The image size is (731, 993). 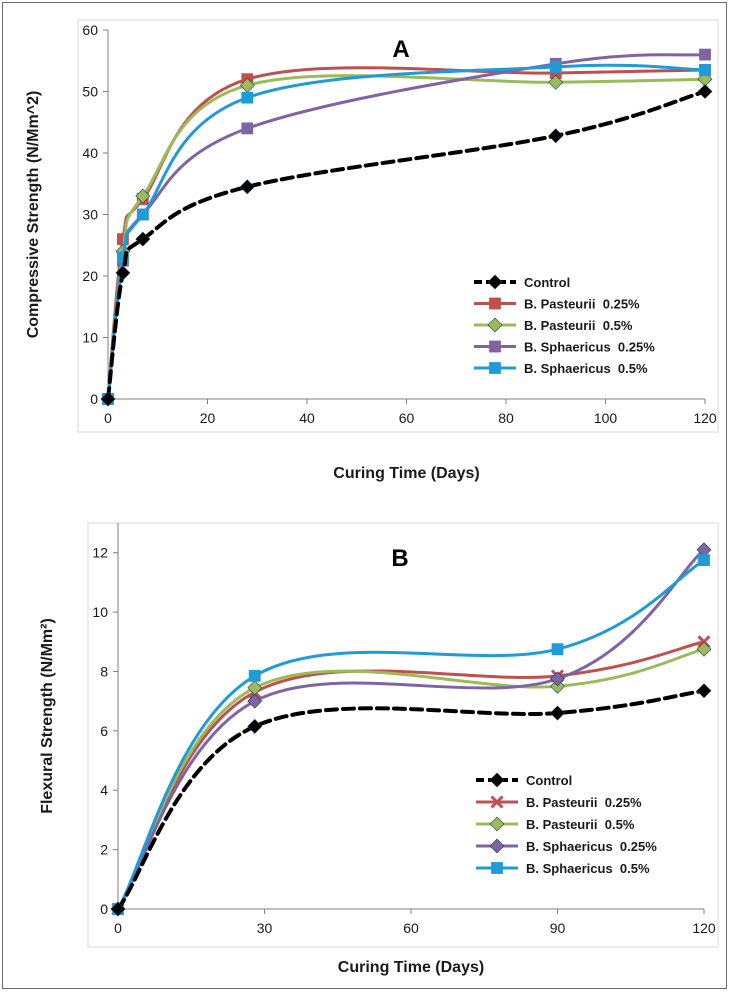 What do you see at coordinates (506, 418) in the screenshot?
I see `x-tick-label: 80` at bounding box center [506, 418].